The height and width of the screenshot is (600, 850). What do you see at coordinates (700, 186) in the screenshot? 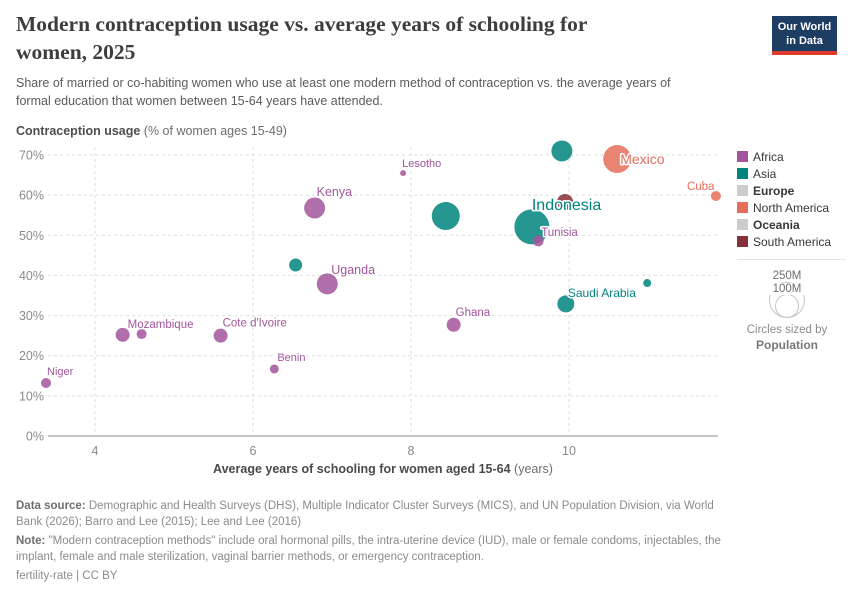
I see `point-label-cuba: Cuba` at bounding box center [700, 186].